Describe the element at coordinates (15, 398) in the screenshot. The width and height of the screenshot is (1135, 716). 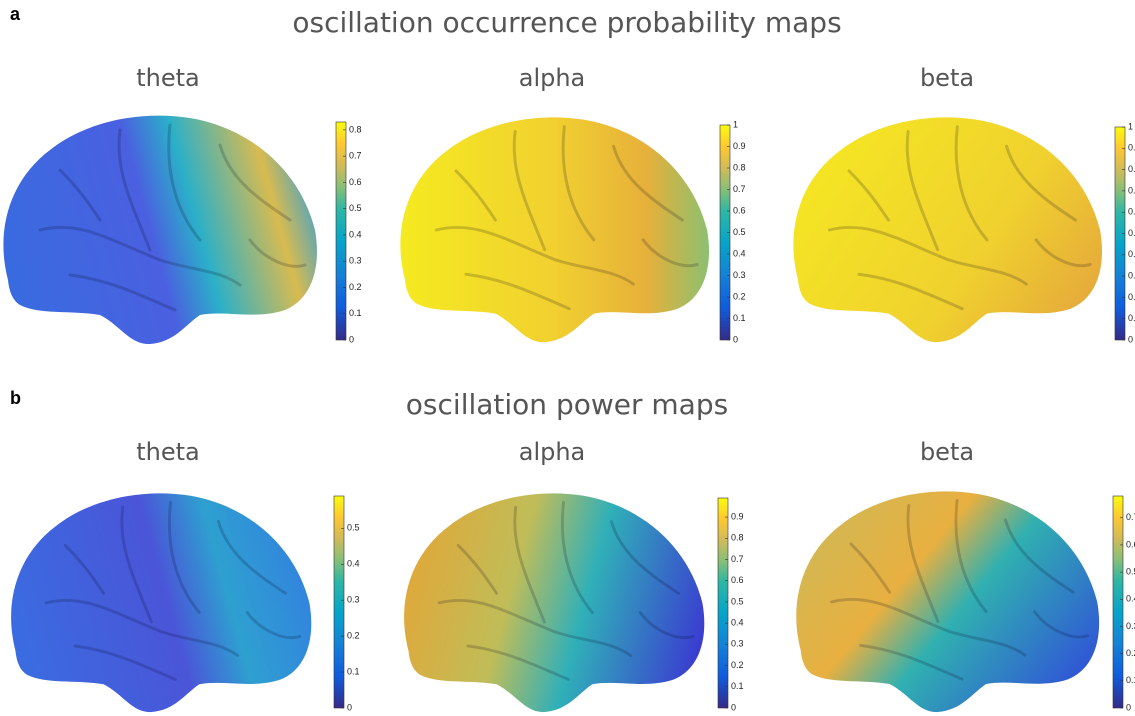
I see `panel-letter: b` at that location.